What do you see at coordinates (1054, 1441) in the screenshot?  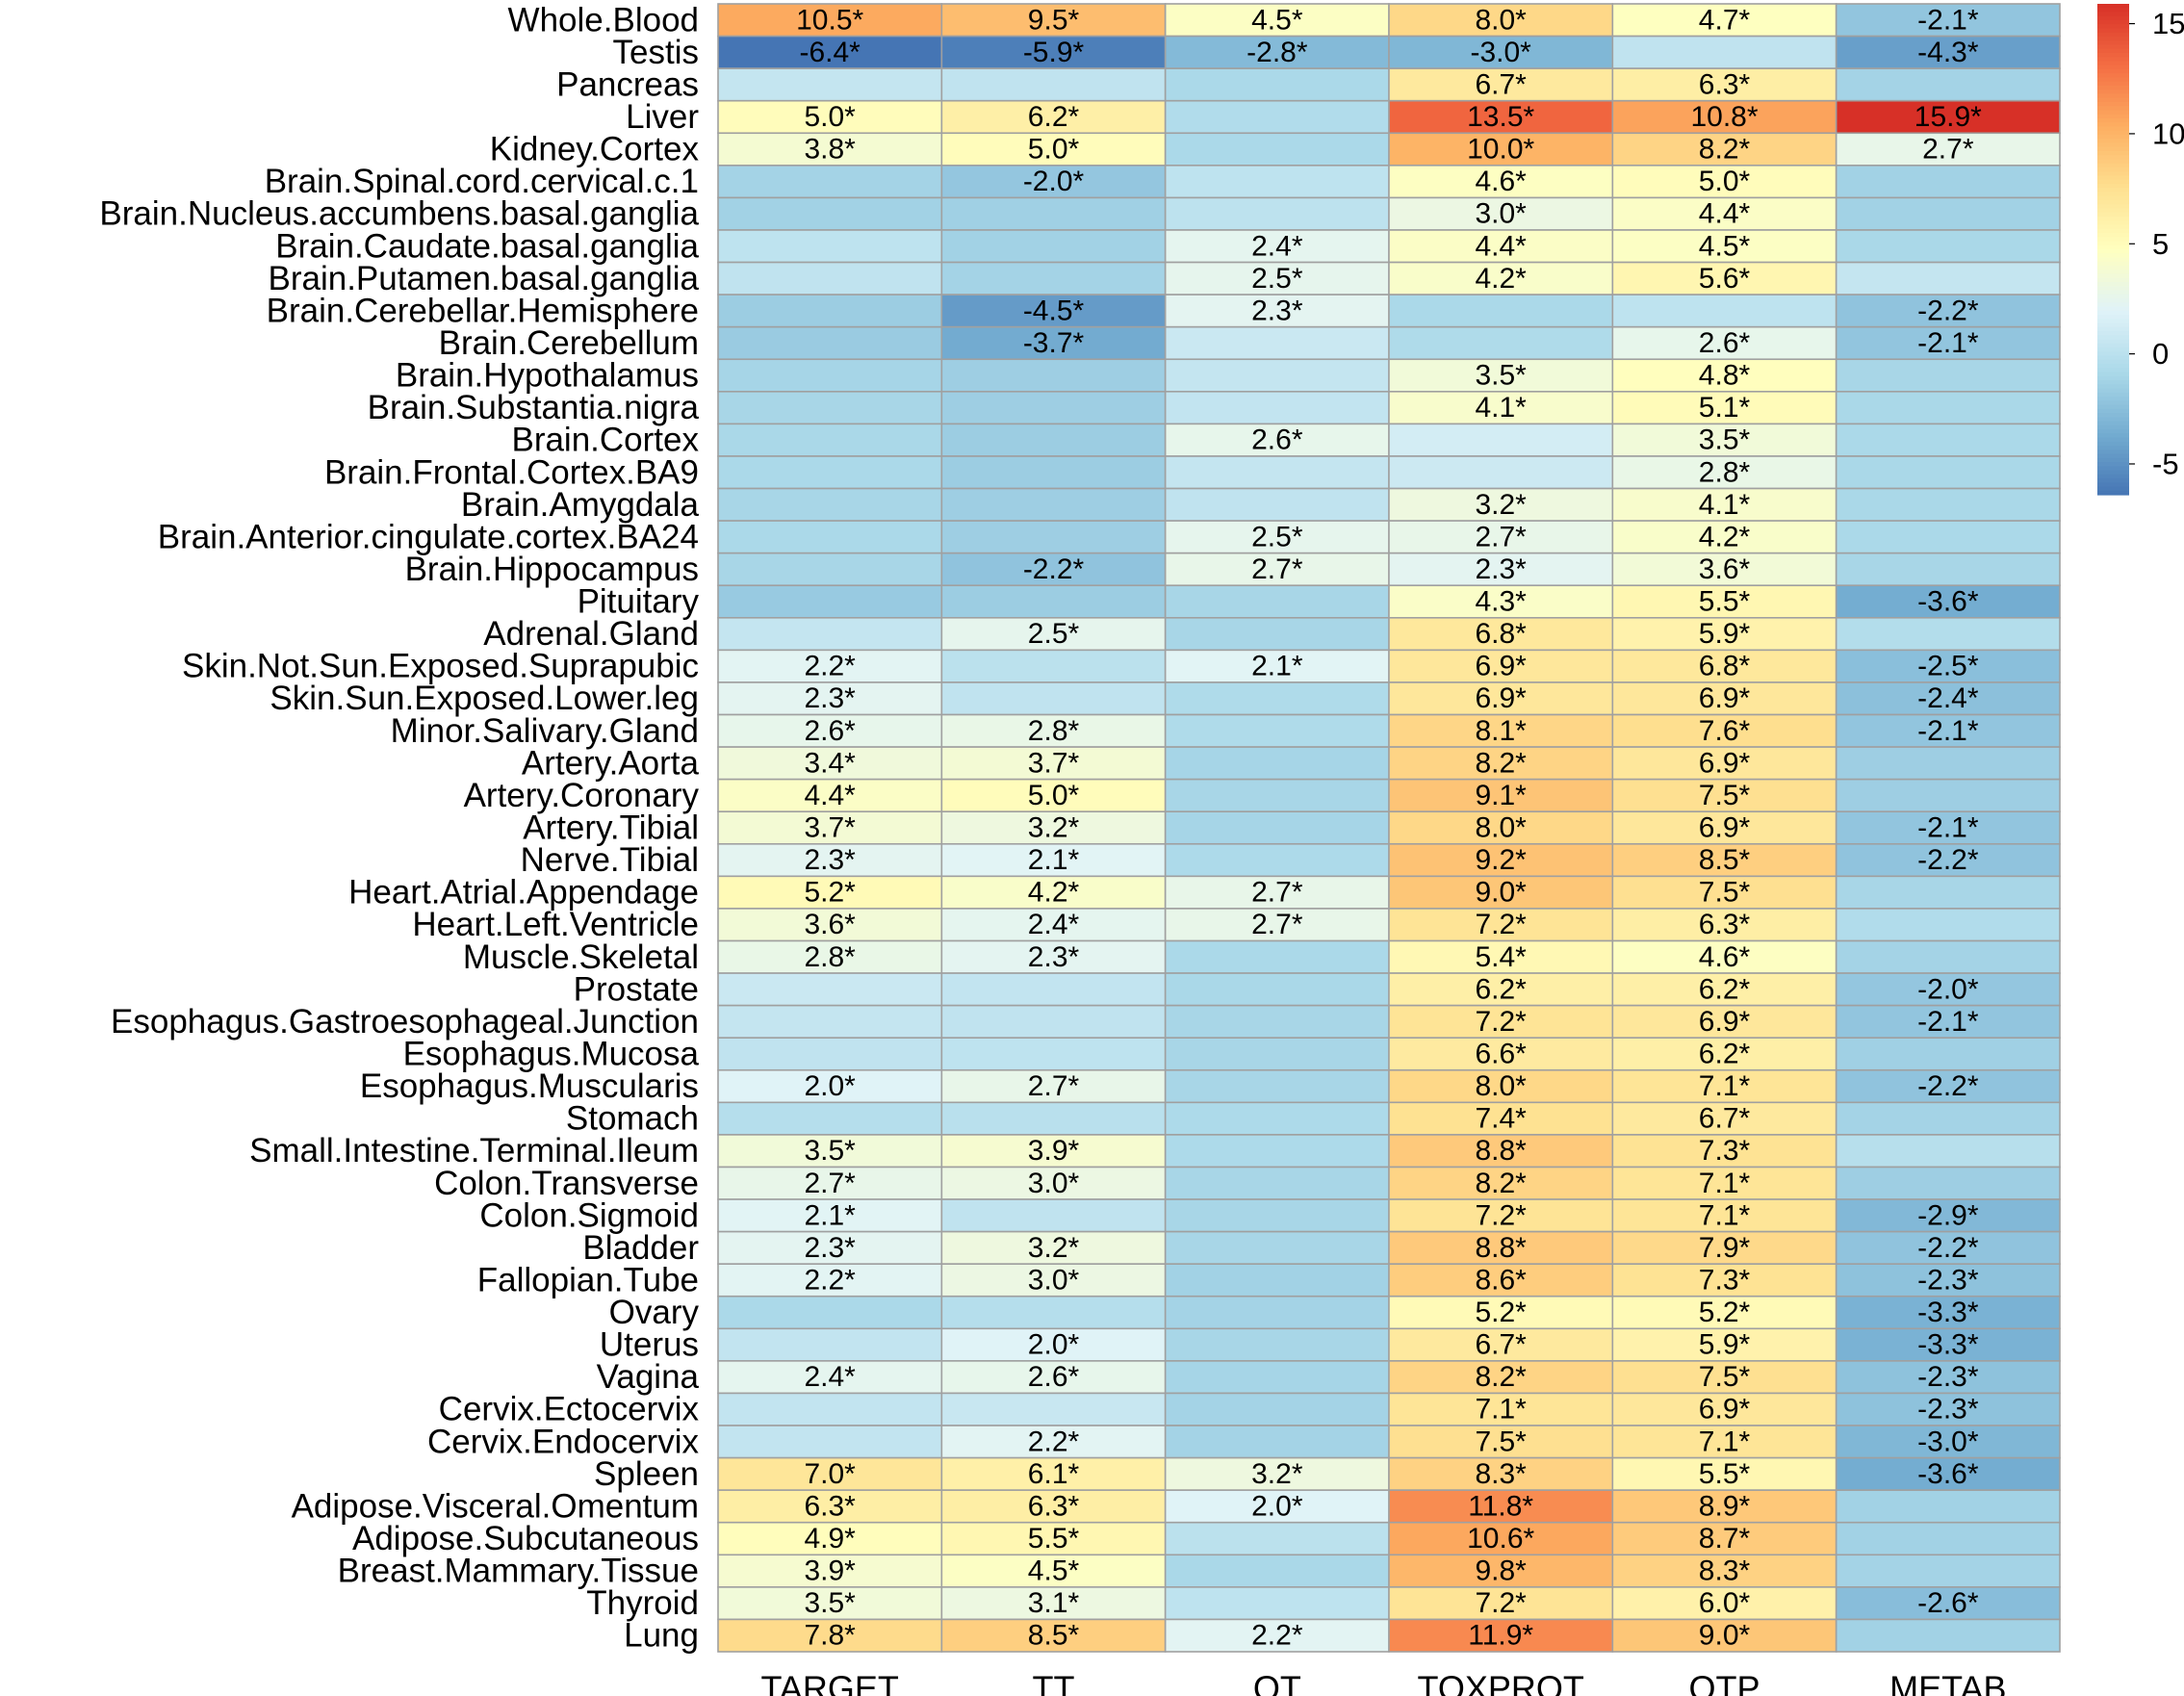 I see `cell-value-label: 2.2*` at bounding box center [1054, 1441].